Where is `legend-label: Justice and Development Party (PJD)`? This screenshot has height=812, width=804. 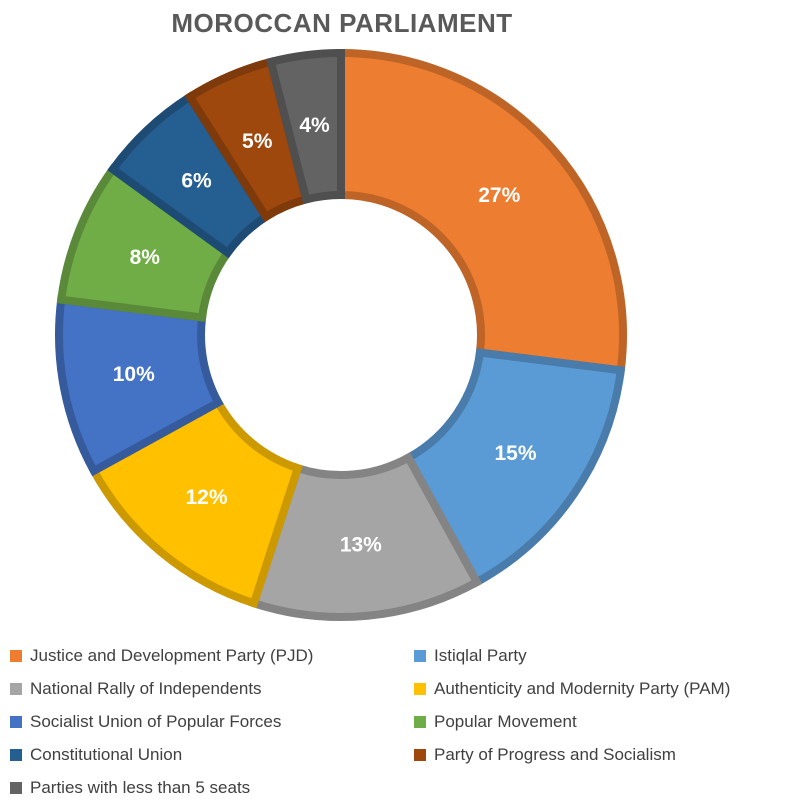 legend-label: Justice and Development Party (PJD) is located at coordinates (172, 655).